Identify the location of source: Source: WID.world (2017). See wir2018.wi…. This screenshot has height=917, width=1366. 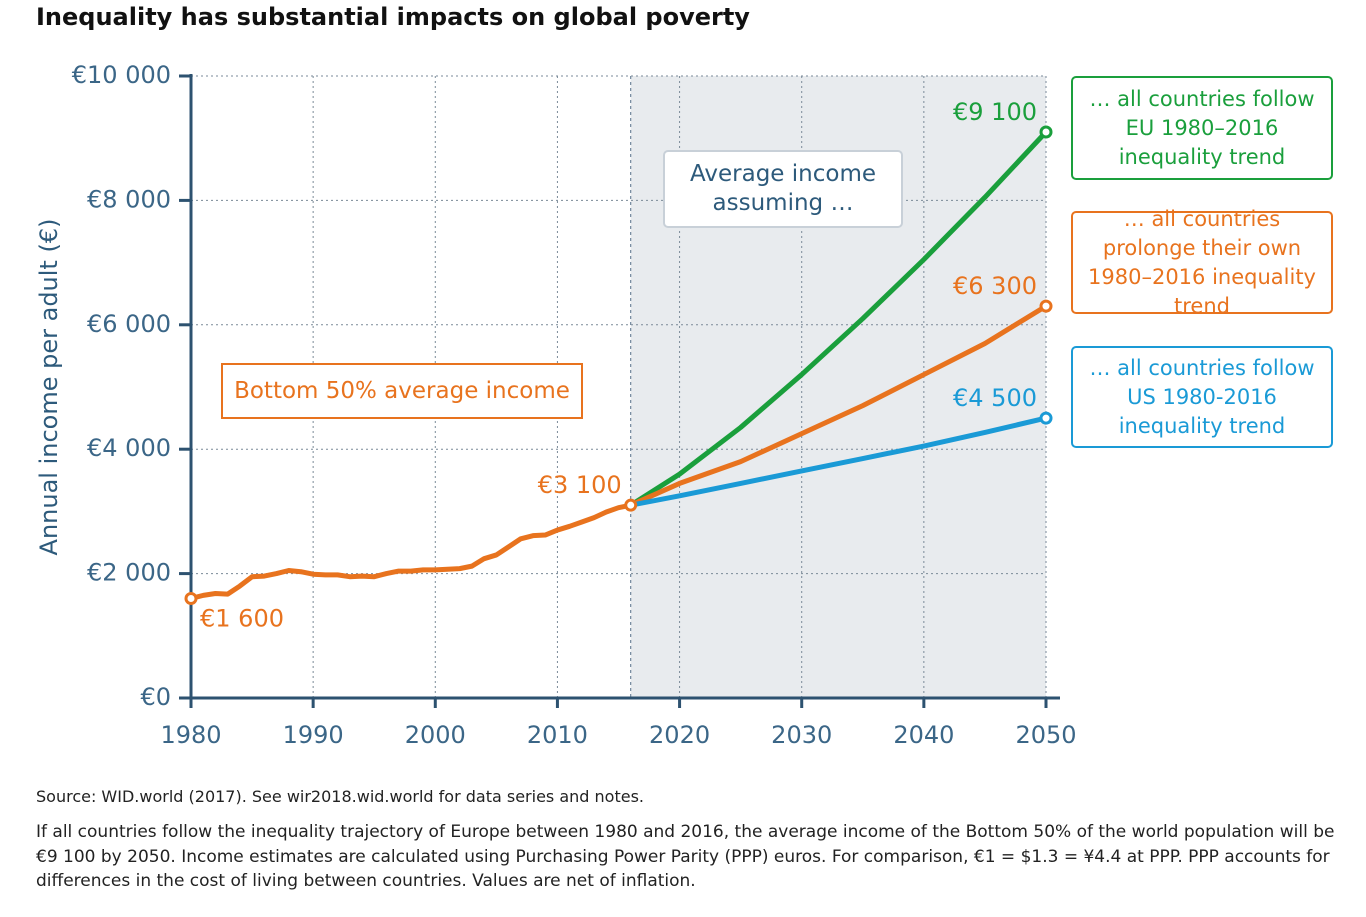
(340, 796).